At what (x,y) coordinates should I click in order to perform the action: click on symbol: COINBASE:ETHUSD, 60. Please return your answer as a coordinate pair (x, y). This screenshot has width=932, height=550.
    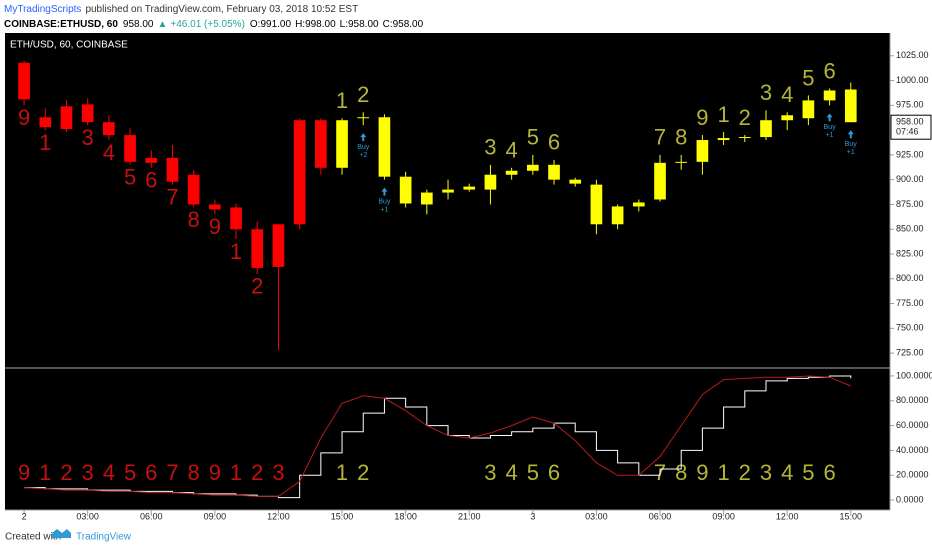
    Looking at the image, I should click on (61, 24).